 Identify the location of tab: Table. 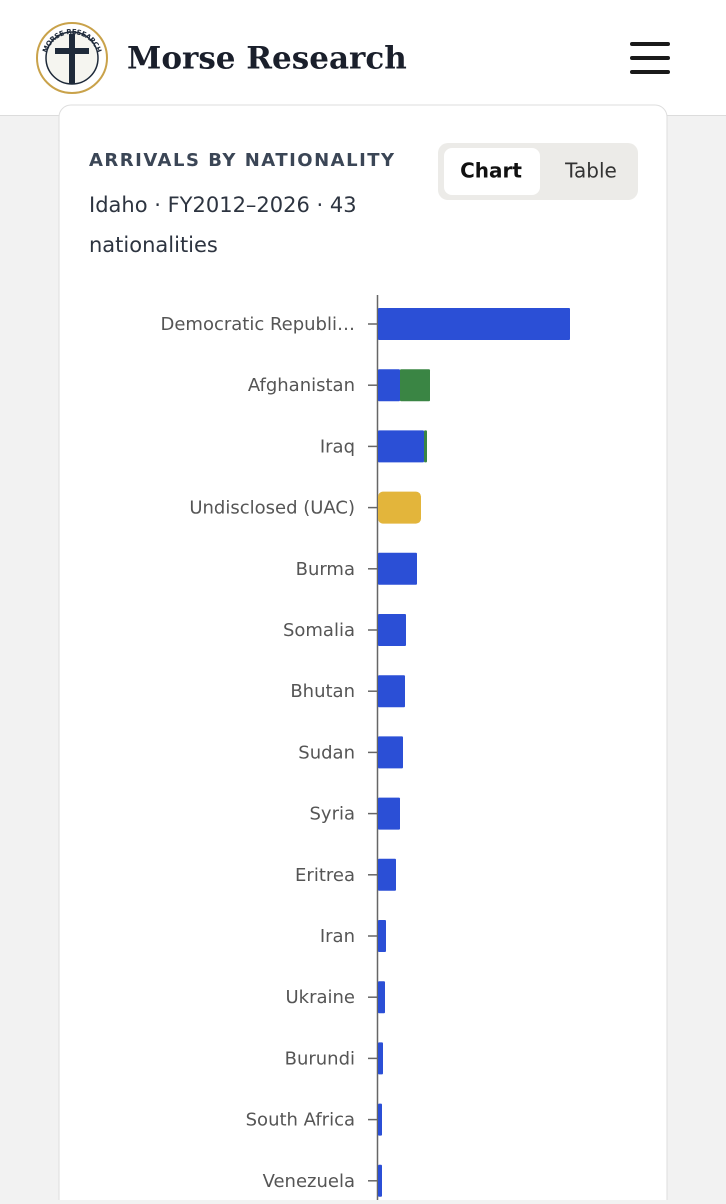
(590, 171).